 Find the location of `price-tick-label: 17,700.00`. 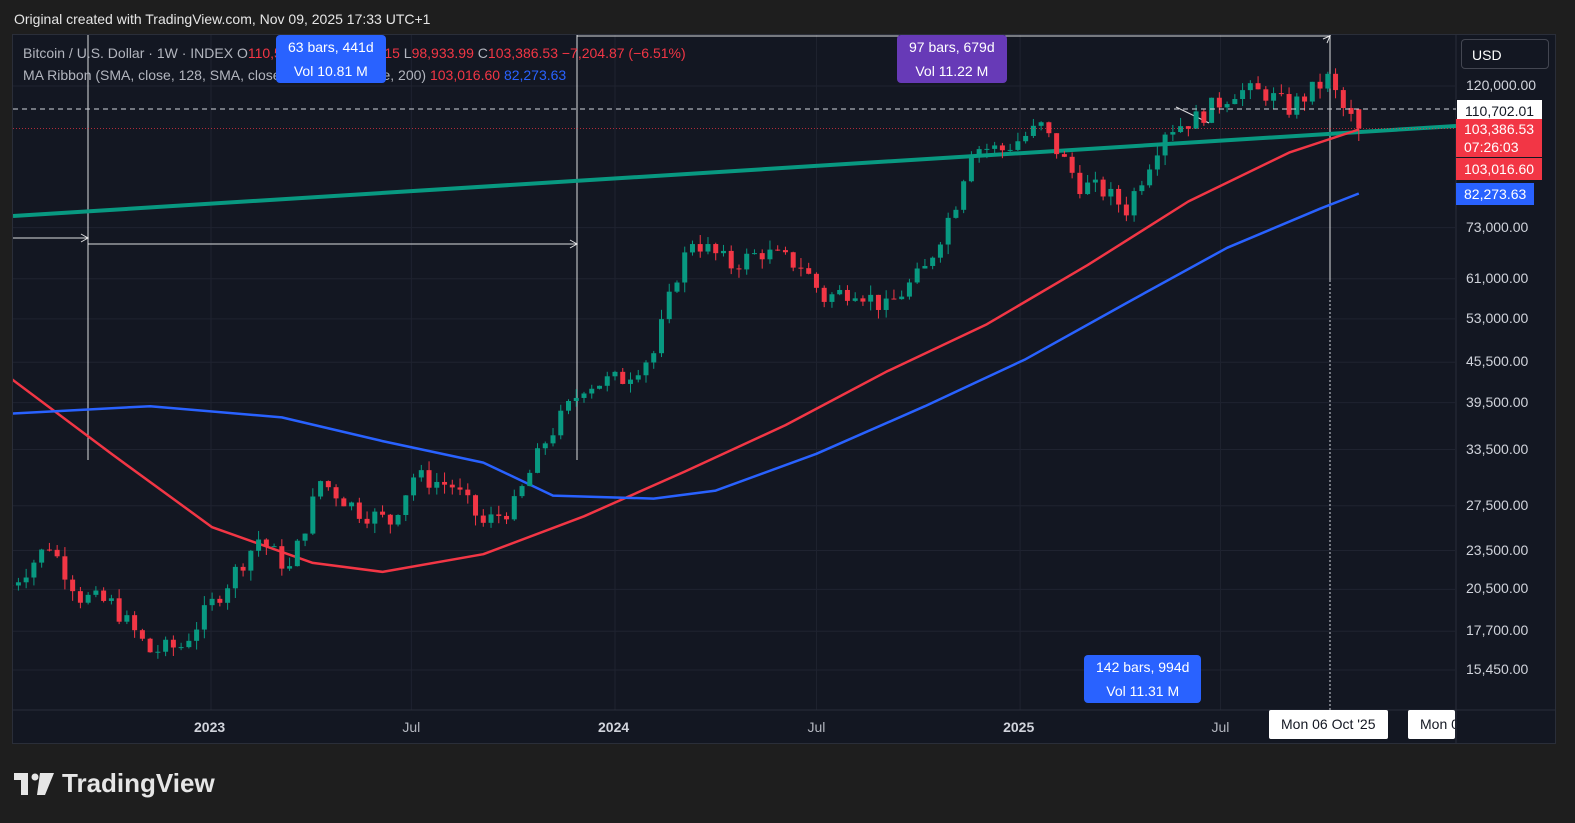

price-tick-label: 17,700.00 is located at coordinates (1497, 630).